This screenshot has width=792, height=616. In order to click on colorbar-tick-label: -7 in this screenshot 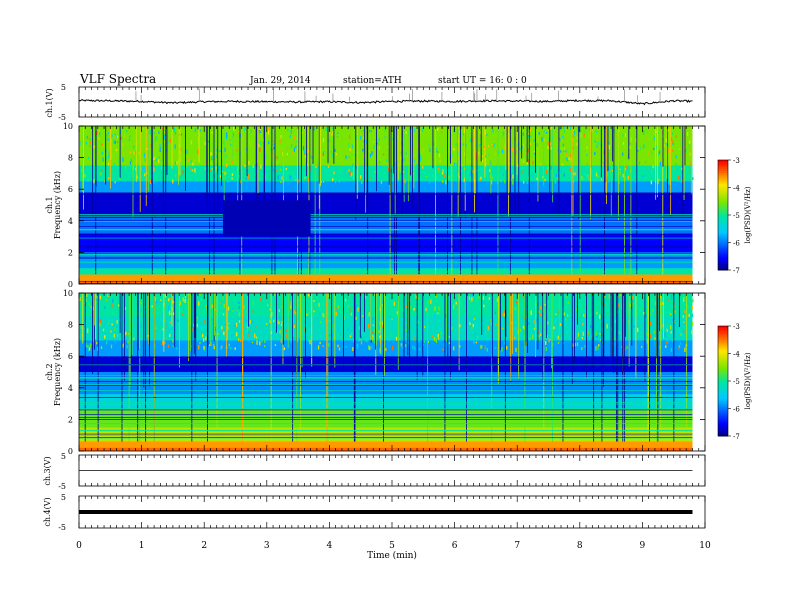, I will do `click(736, 271)`.